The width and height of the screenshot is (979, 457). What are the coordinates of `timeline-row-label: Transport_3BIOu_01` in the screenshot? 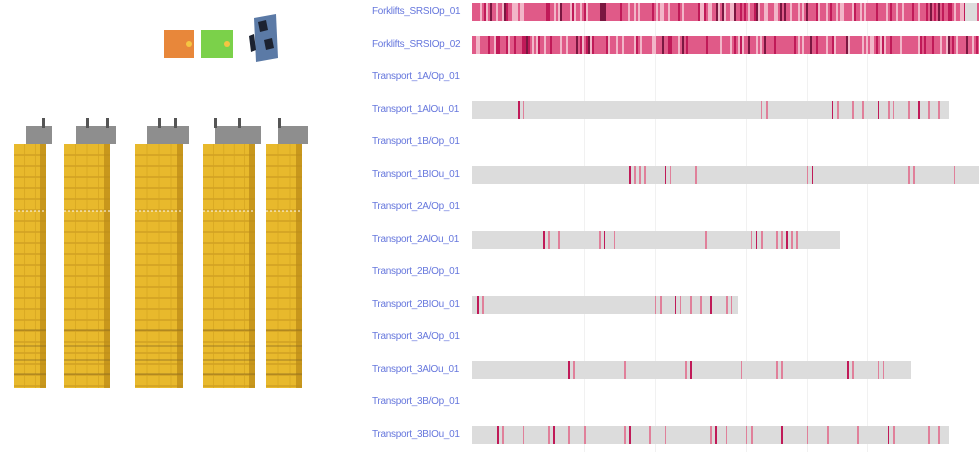 It's located at (416, 434).